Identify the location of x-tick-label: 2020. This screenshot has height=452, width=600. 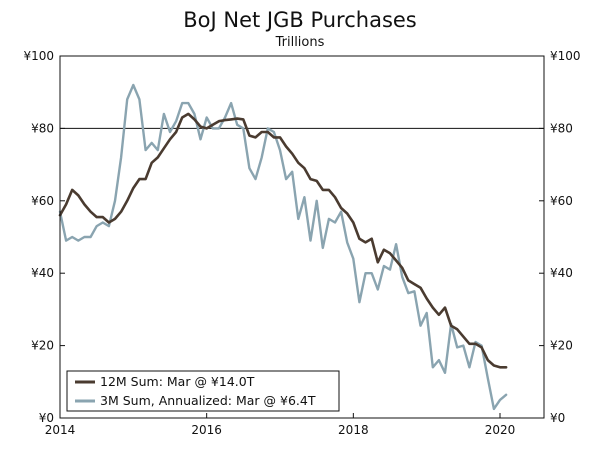
(500, 430).